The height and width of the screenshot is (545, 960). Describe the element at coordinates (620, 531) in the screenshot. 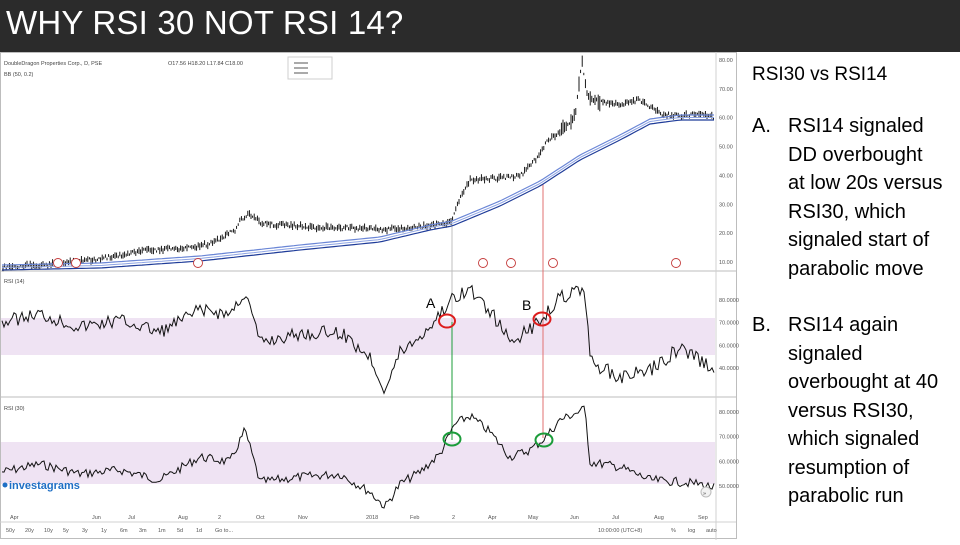

I see `footer-control: 10:00:00 (UTC+8)` at that location.